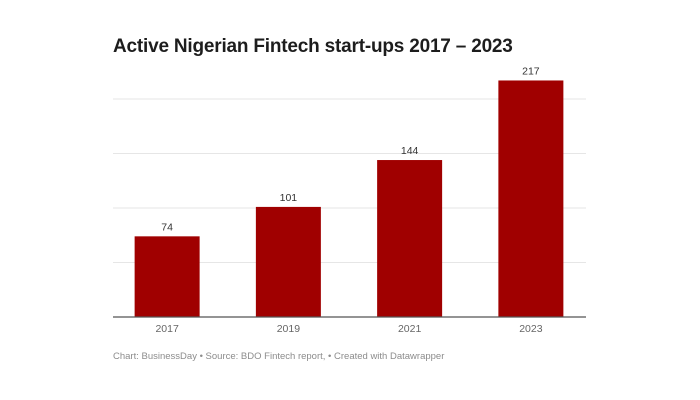 This screenshot has height=400, width=700. I want to click on bar-2017, so click(167, 276).